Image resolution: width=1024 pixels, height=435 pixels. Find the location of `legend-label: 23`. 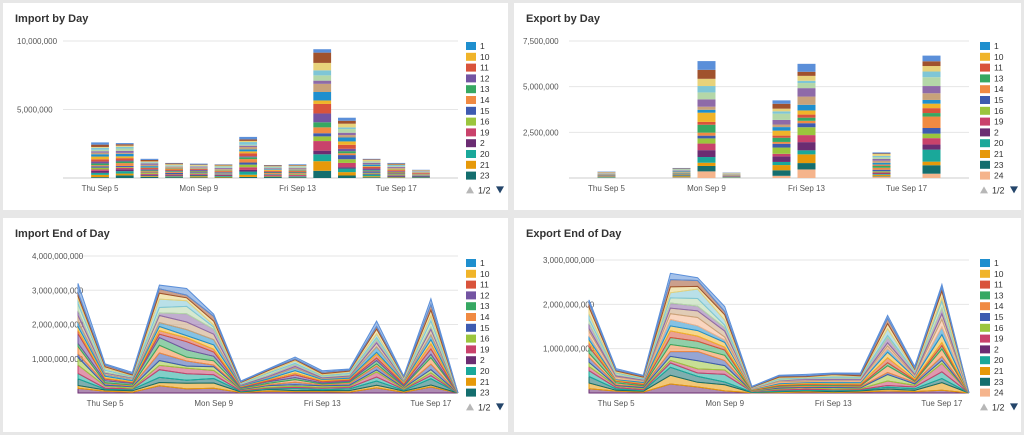

legend-label: 23 is located at coordinates (485, 393).